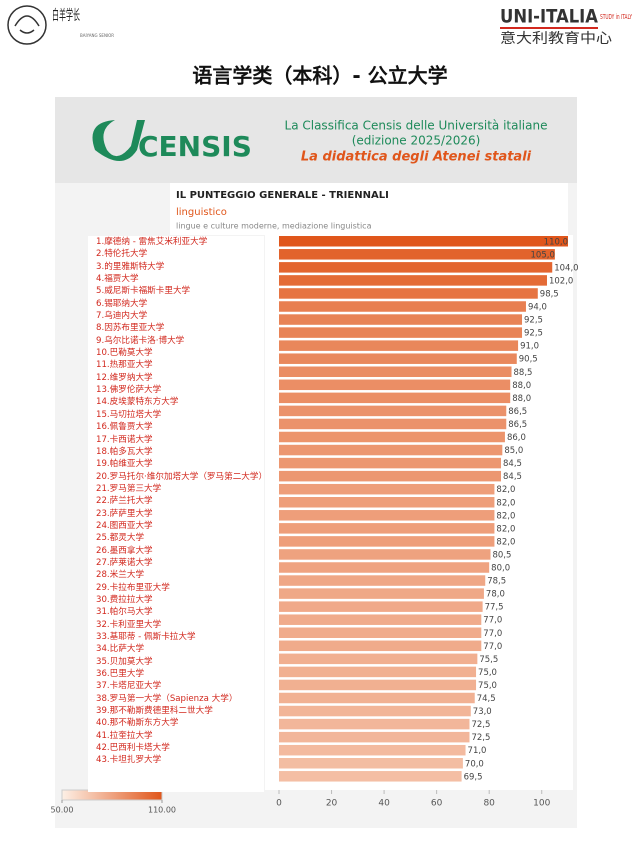  I want to click on value-label: 80,0, so click(500, 569).